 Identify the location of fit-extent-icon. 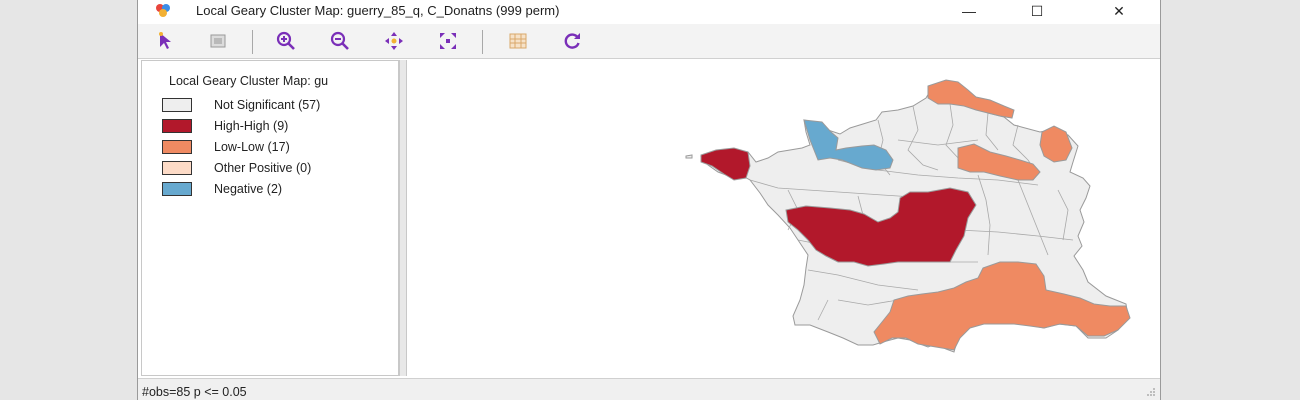
(448, 41).